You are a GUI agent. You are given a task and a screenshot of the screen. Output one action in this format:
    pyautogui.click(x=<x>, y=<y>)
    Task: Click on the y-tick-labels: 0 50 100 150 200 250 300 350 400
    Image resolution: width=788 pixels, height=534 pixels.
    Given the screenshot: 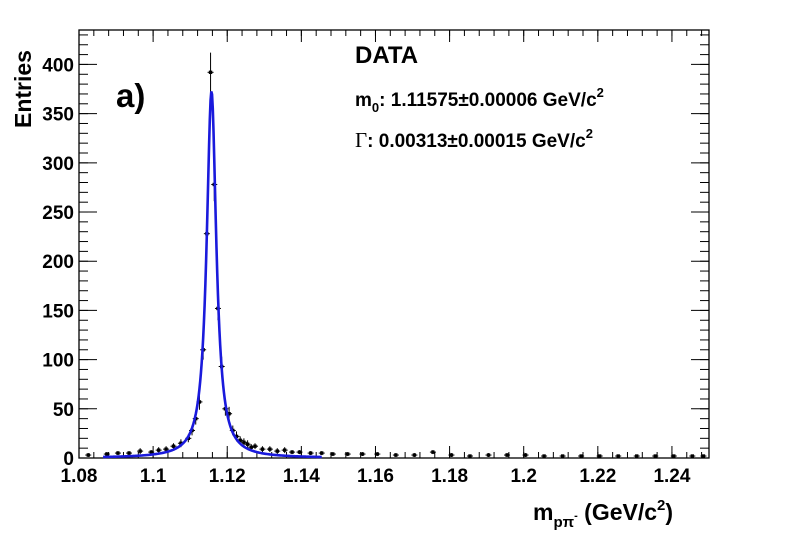 What is the action you would take?
    pyautogui.click(x=58, y=262)
    